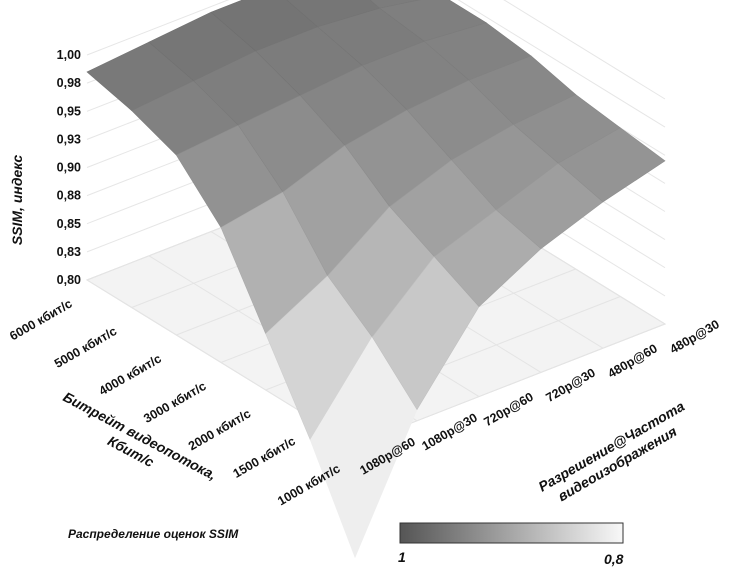 The height and width of the screenshot is (572, 739). Describe the element at coordinates (40, 319) in the screenshot. I see `y-tick-label: 6000 кбит/с` at that location.